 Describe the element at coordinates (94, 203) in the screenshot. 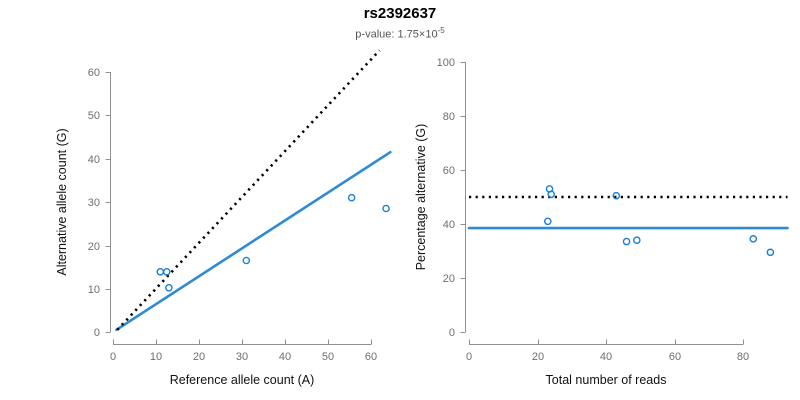

I see `left-y-ticklabel-30: 30` at that location.